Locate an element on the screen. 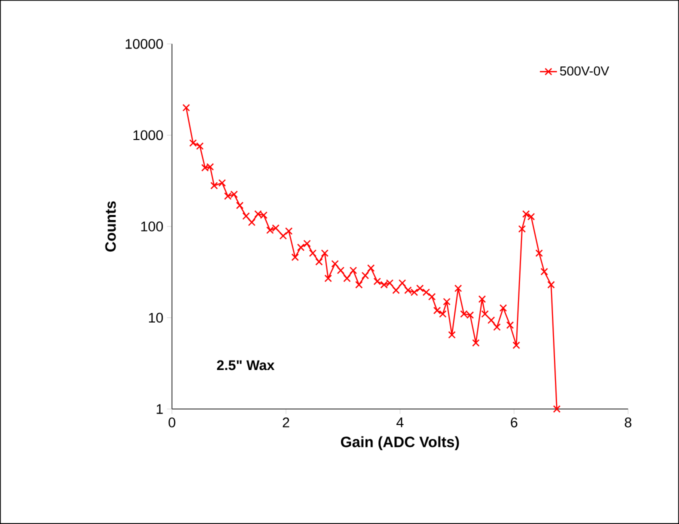 This screenshot has width=679, height=524. x-tick-label: 4 is located at coordinates (400, 423).